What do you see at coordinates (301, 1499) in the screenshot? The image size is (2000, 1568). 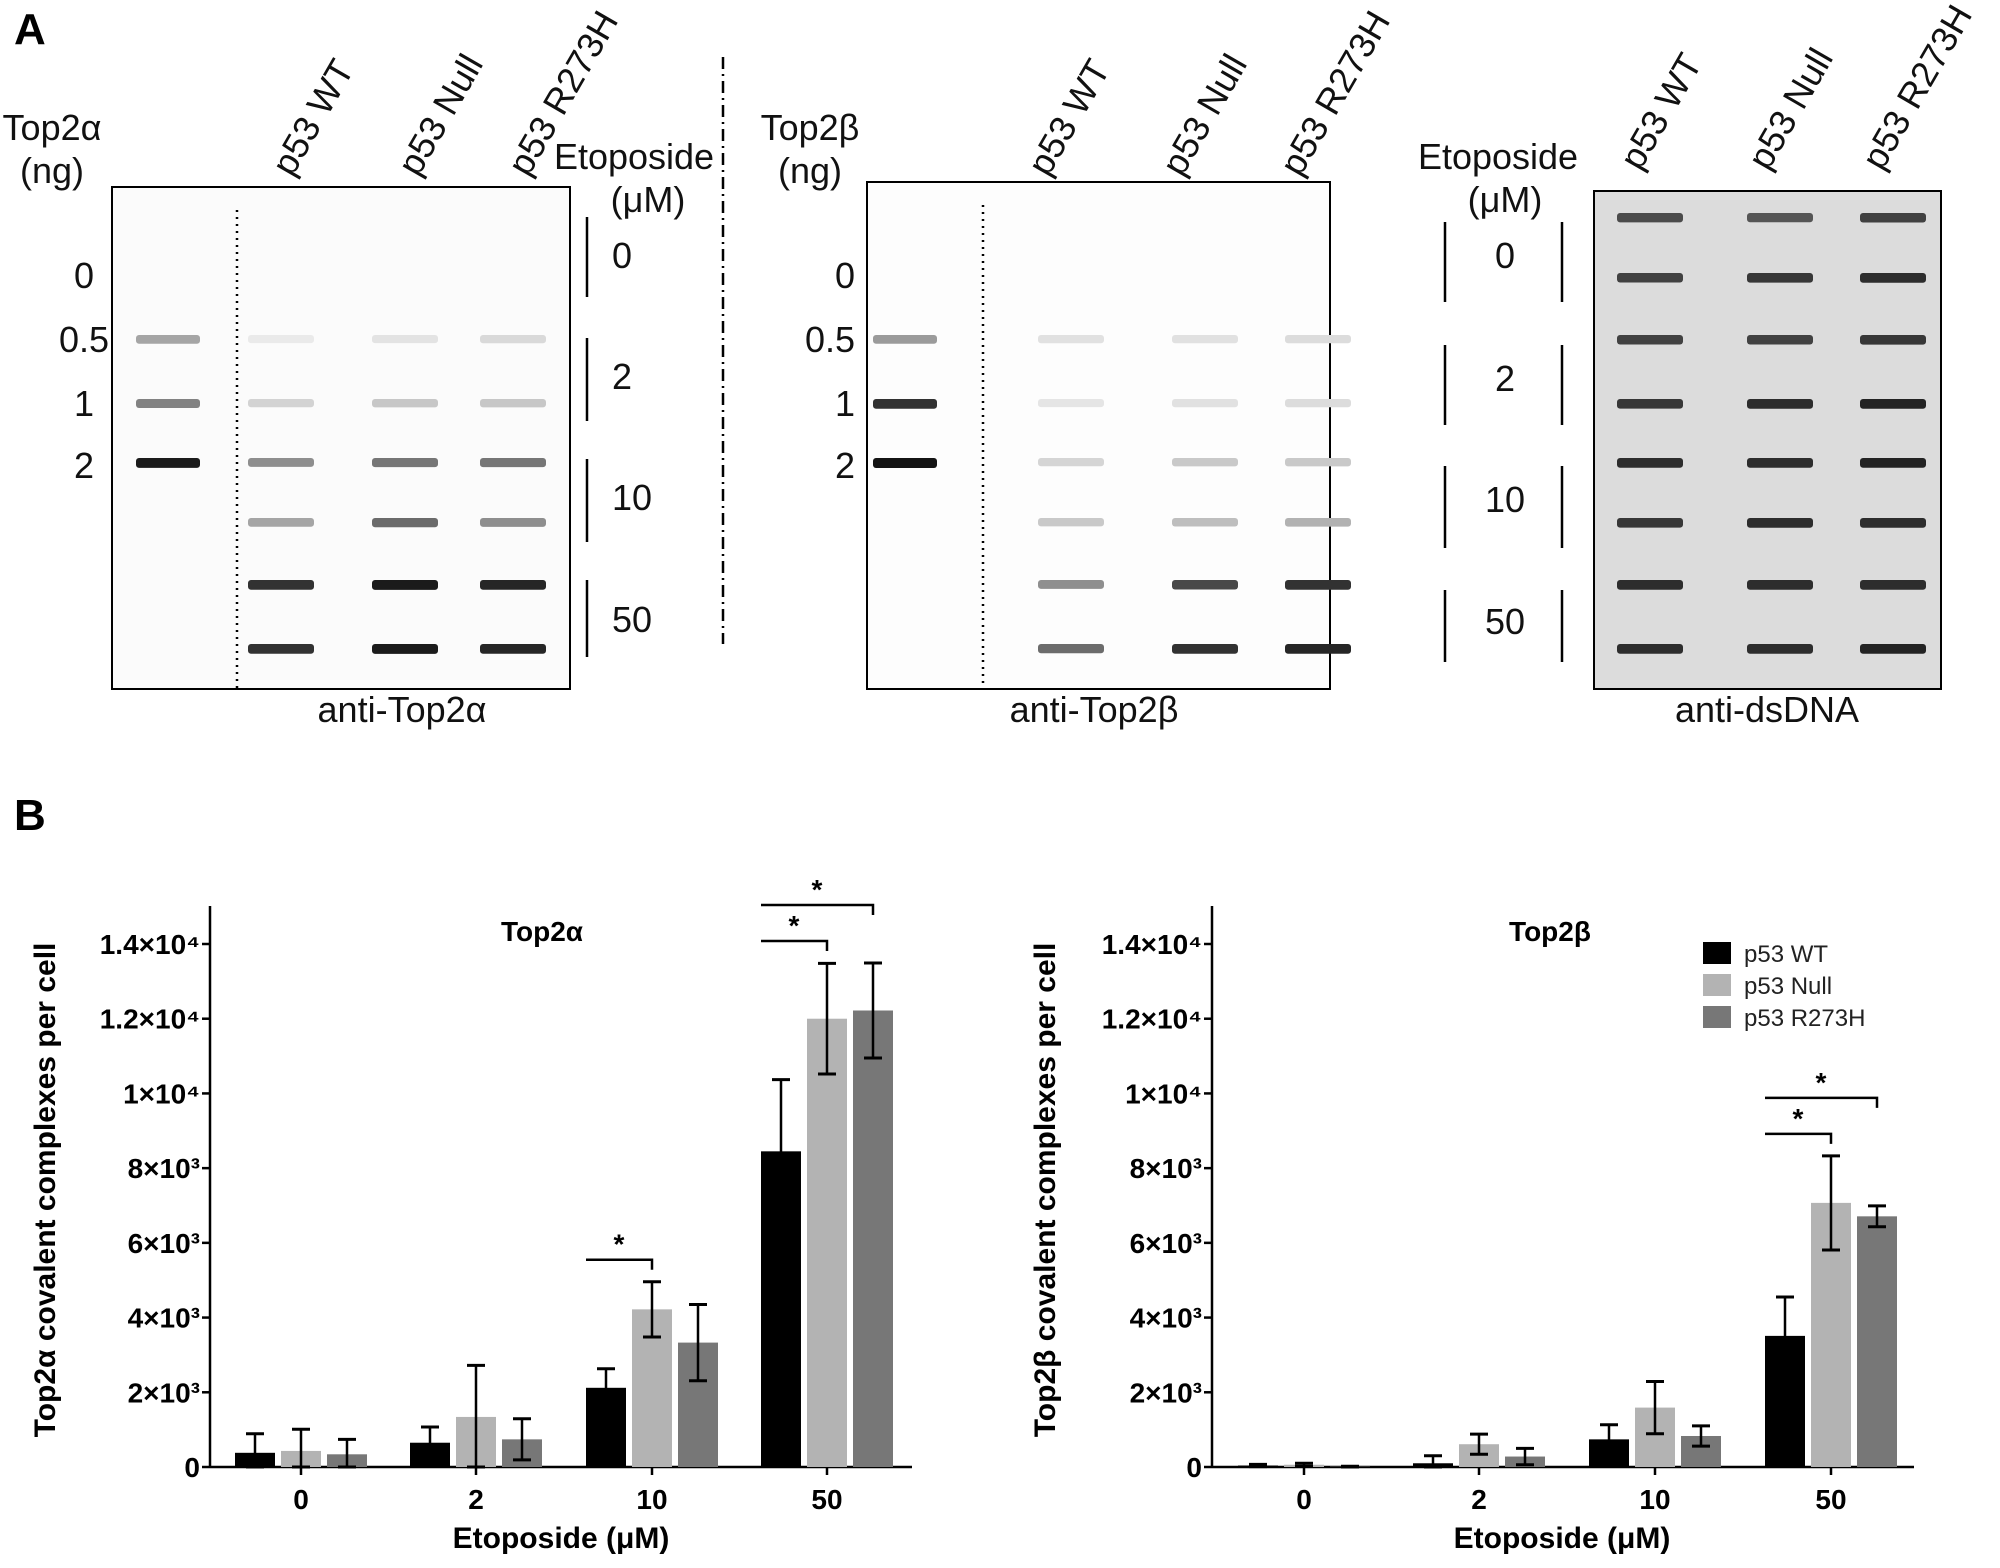 I see `x-tick-label: 0` at bounding box center [301, 1499].